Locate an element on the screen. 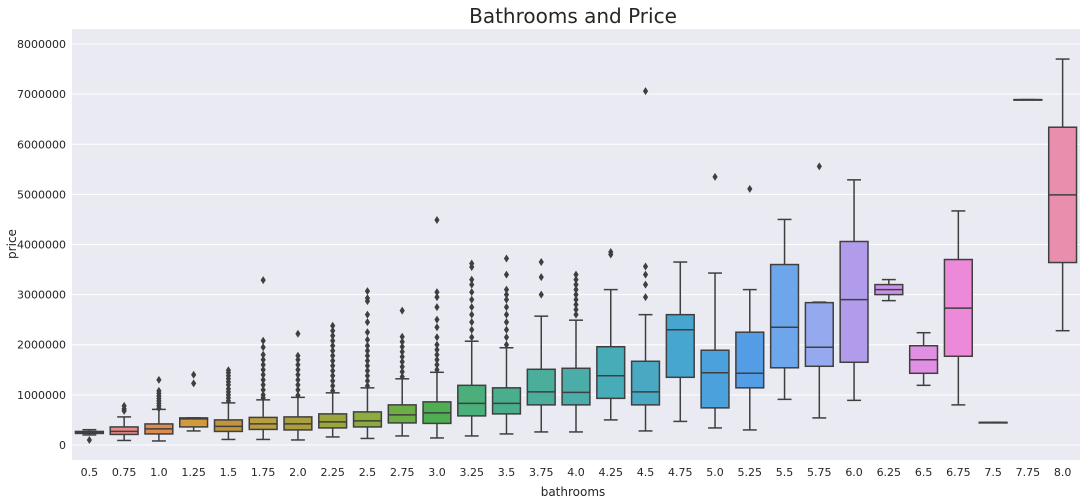  x-tick-label: 4.75 is located at coordinates (680, 472).